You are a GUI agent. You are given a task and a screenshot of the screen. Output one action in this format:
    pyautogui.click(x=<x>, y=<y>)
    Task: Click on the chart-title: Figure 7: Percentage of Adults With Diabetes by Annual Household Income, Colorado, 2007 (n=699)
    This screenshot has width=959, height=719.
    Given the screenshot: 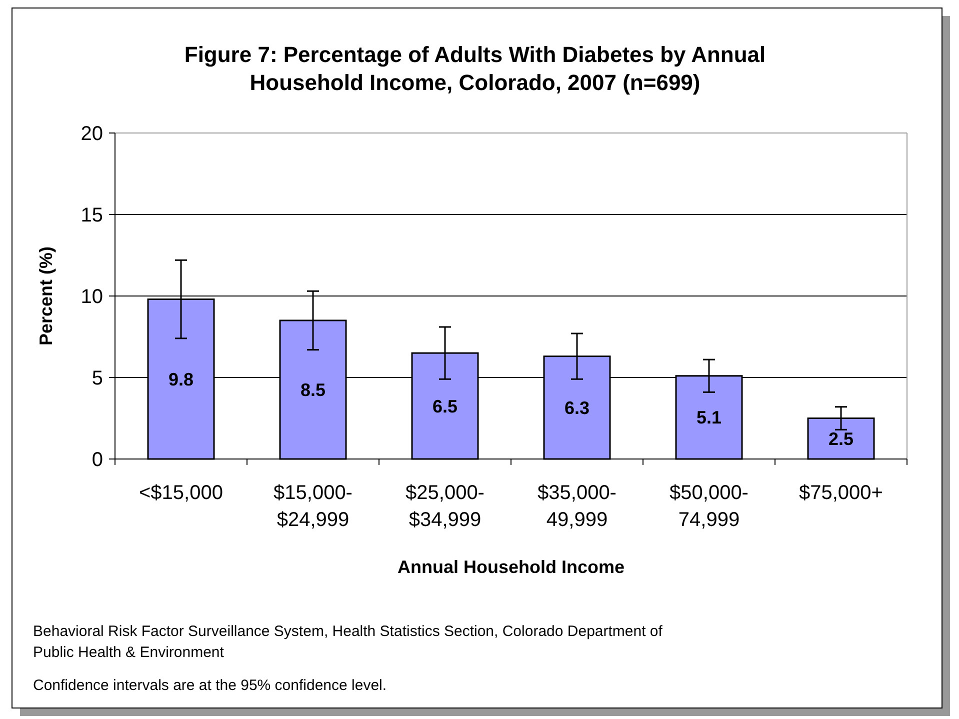 What is the action you would take?
    pyautogui.click(x=475, y=68)
    